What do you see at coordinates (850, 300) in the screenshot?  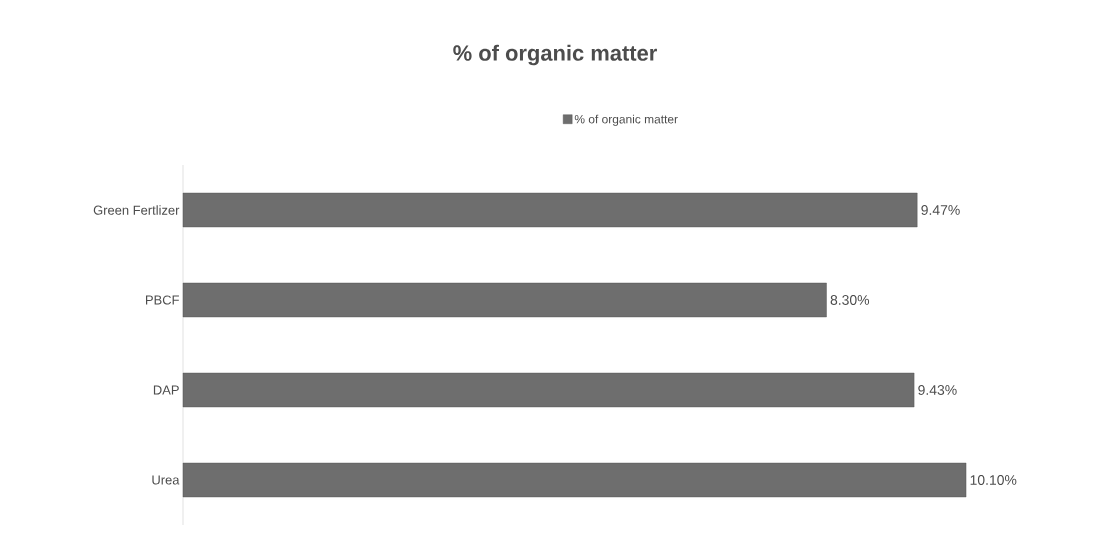 I see `data-label: 8.30%` at bounding box center [850, 300].